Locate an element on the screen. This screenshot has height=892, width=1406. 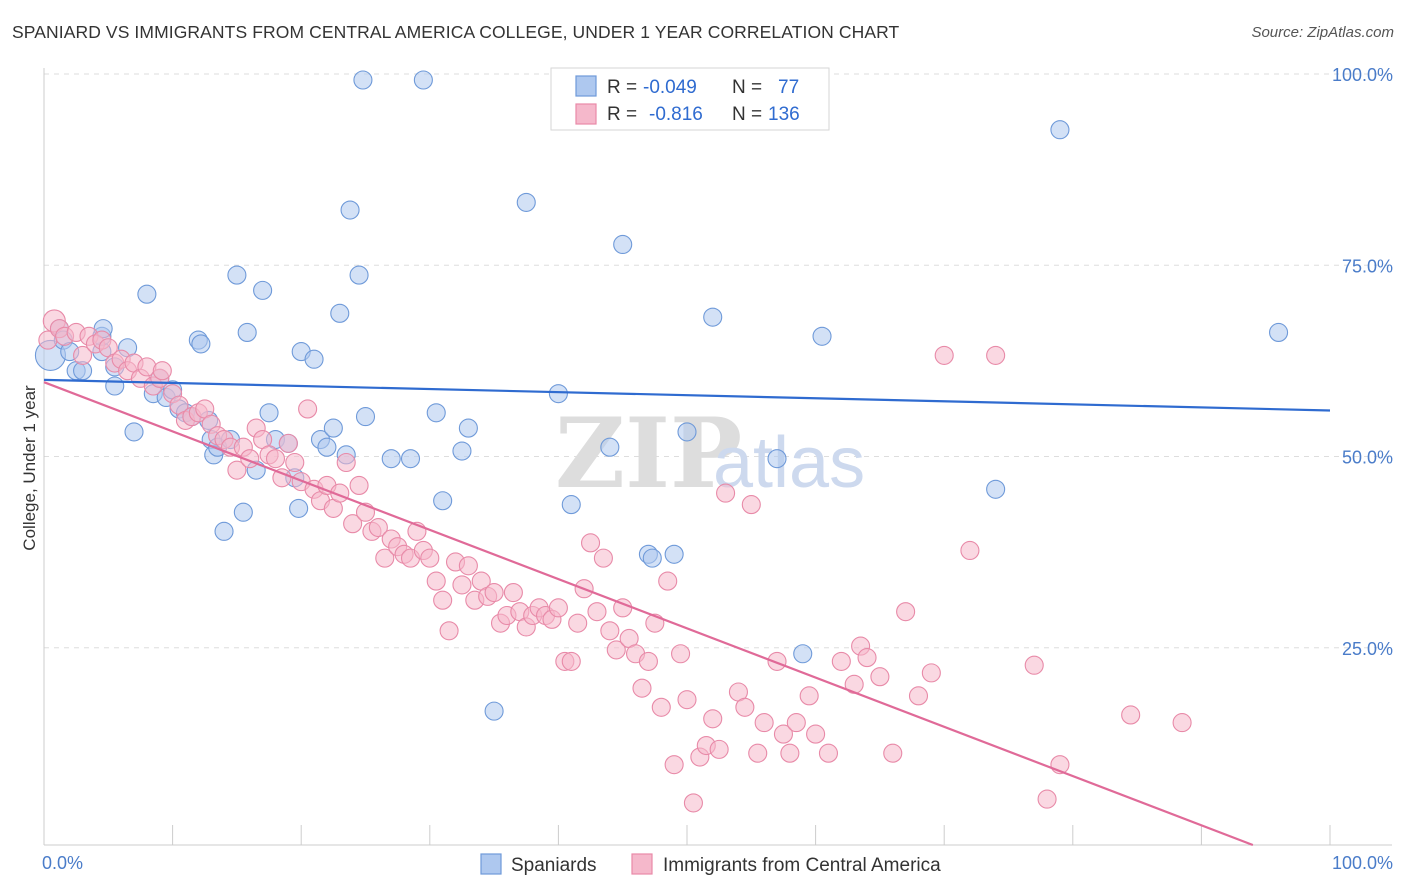
legend-n-label-1: N = is located at coordinates (747, 87).